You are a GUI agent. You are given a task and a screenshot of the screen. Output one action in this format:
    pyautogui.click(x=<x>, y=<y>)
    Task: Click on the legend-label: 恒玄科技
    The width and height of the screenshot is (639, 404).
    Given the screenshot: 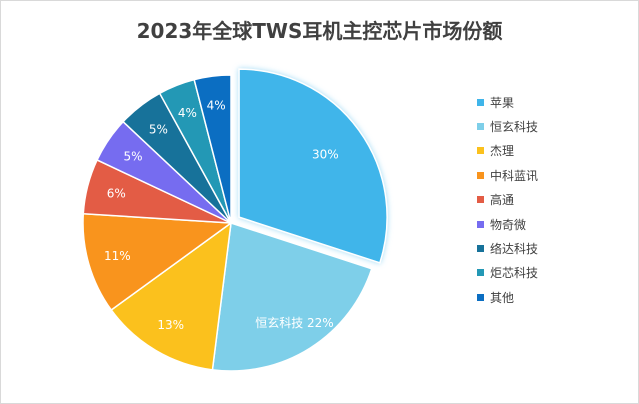 What is the action you would take?
    pyautogui.click(x=514, y=127)
    